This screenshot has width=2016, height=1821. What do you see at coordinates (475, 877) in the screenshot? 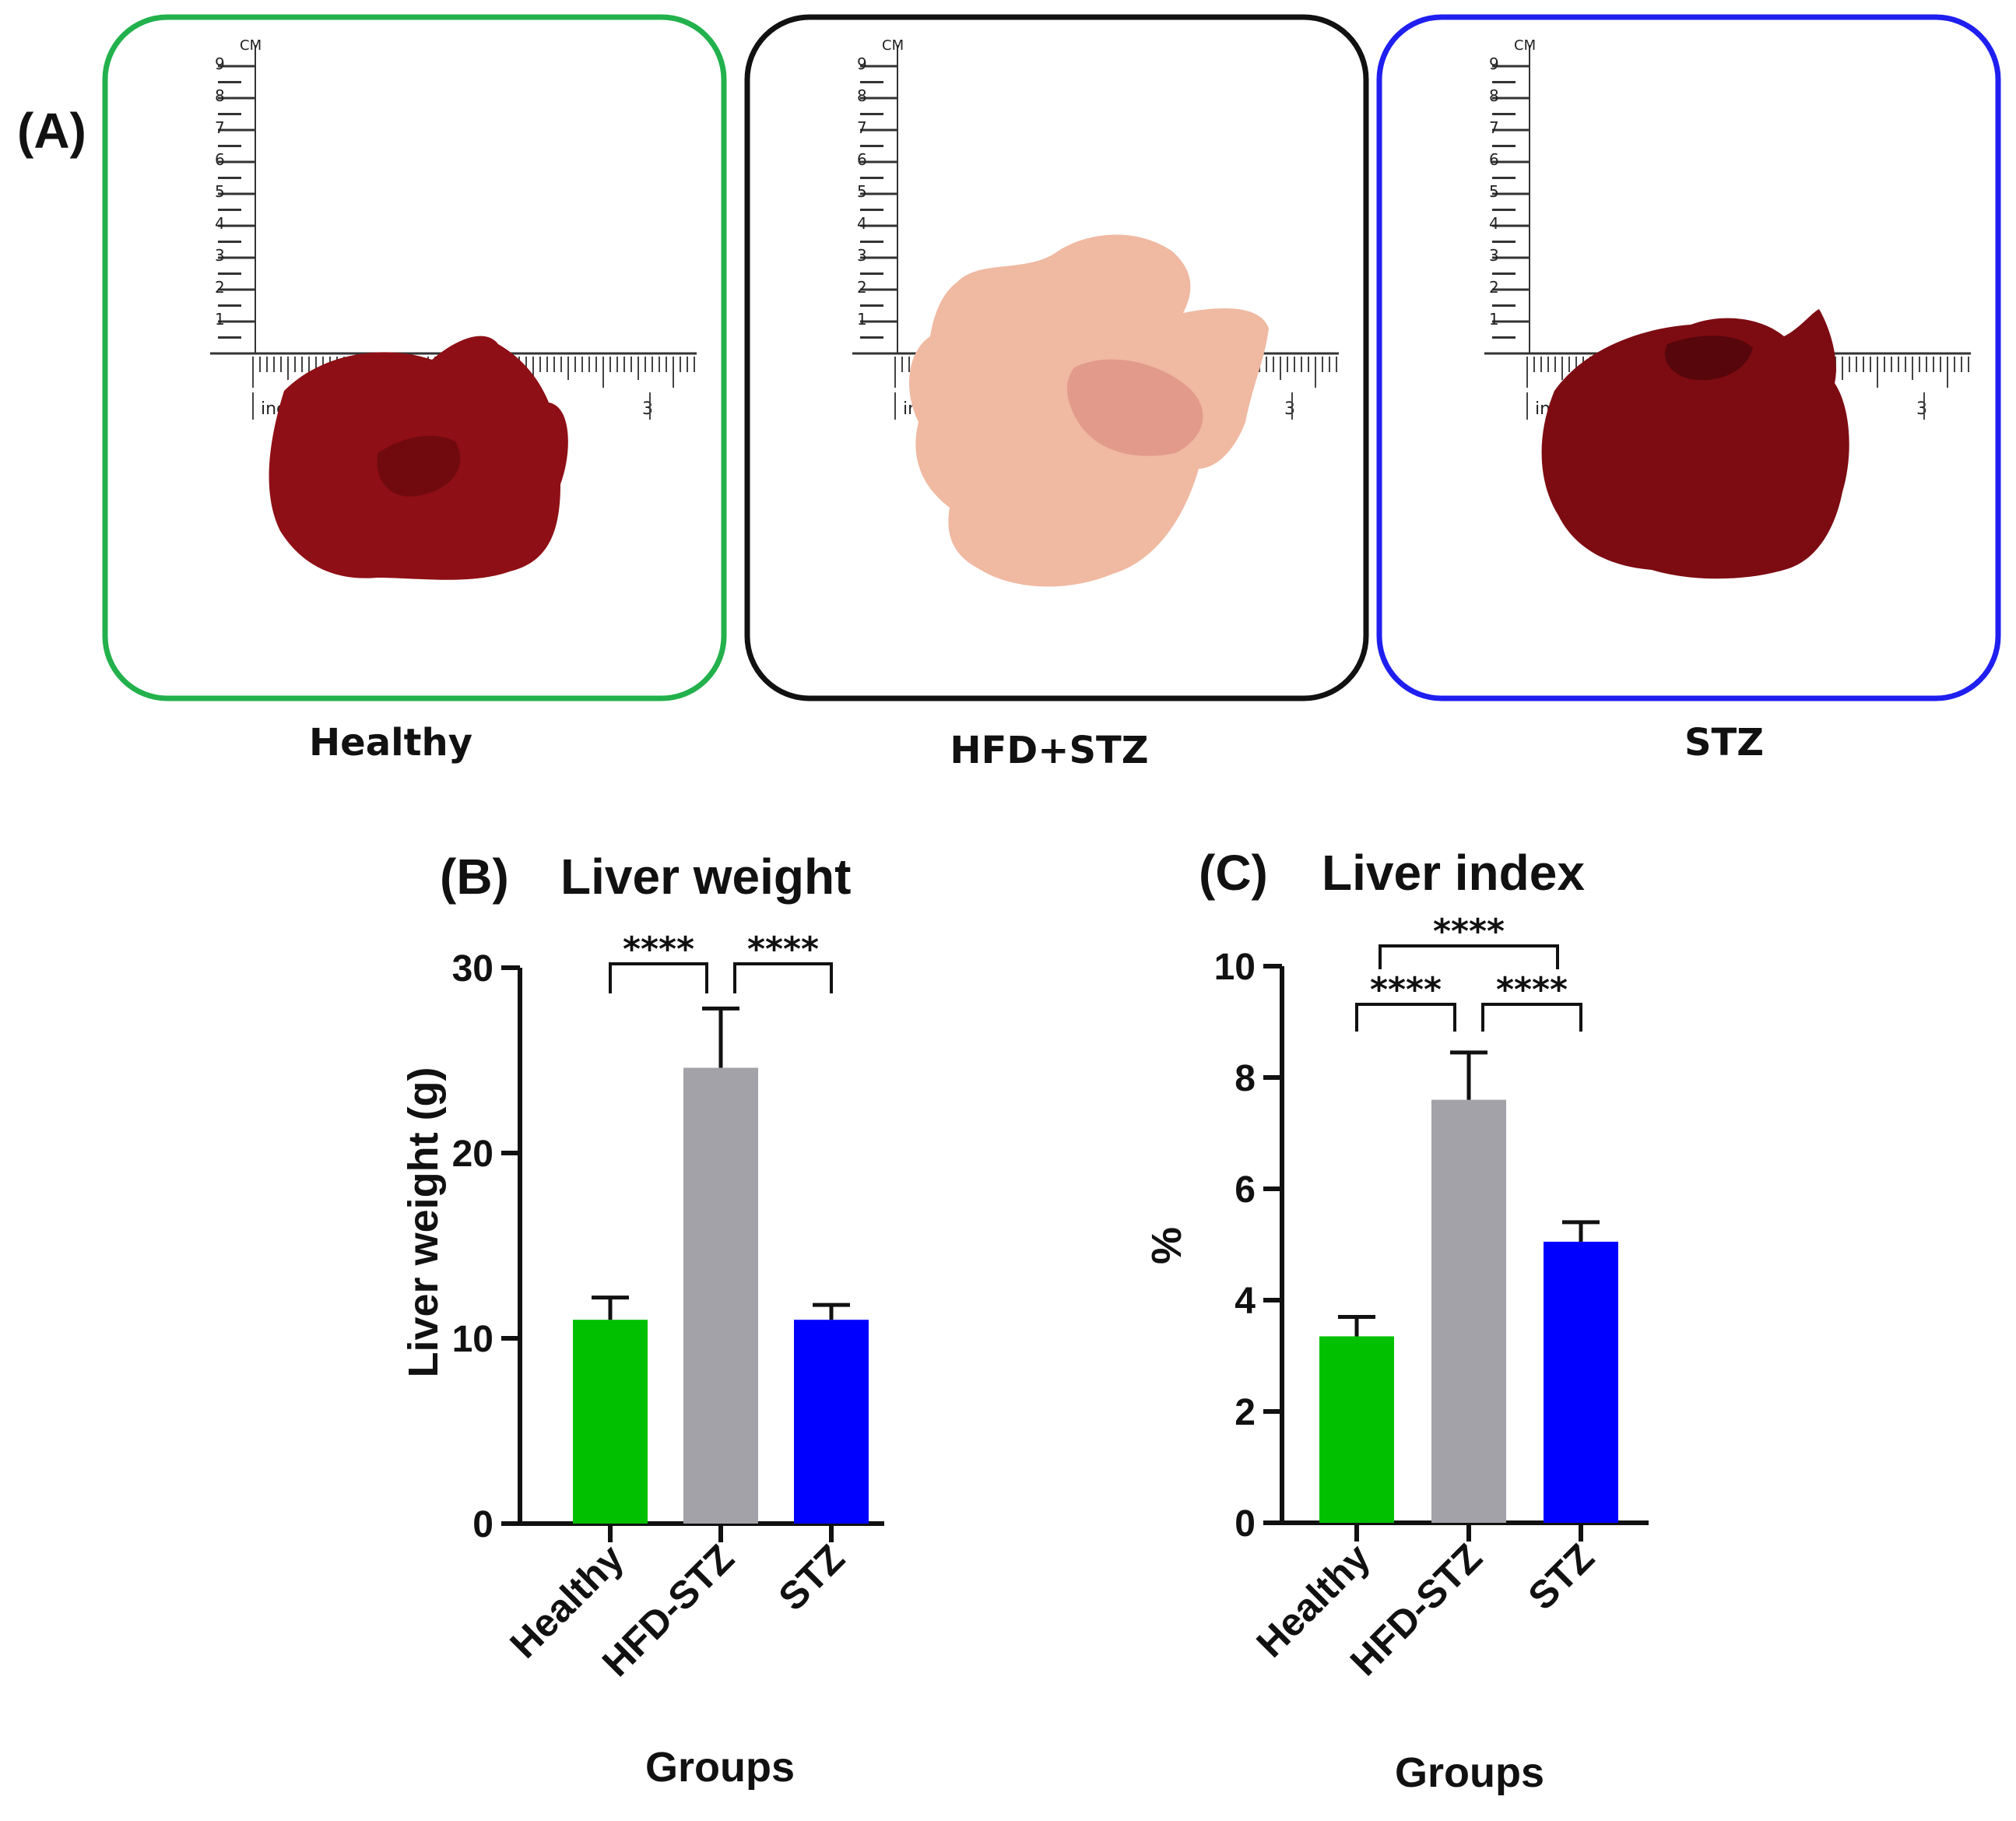
I see `panel-b-label: (B)` at bounding box center [475, 877].